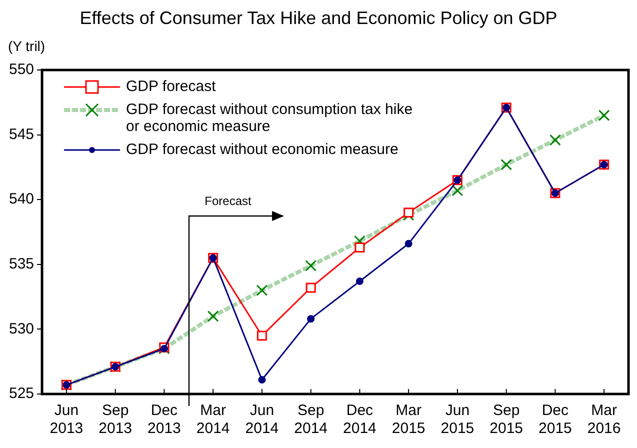 The width and height of the screenshot is (637, 448). I want to click on x-tick-label: Jun 2014, so click(262, 420).